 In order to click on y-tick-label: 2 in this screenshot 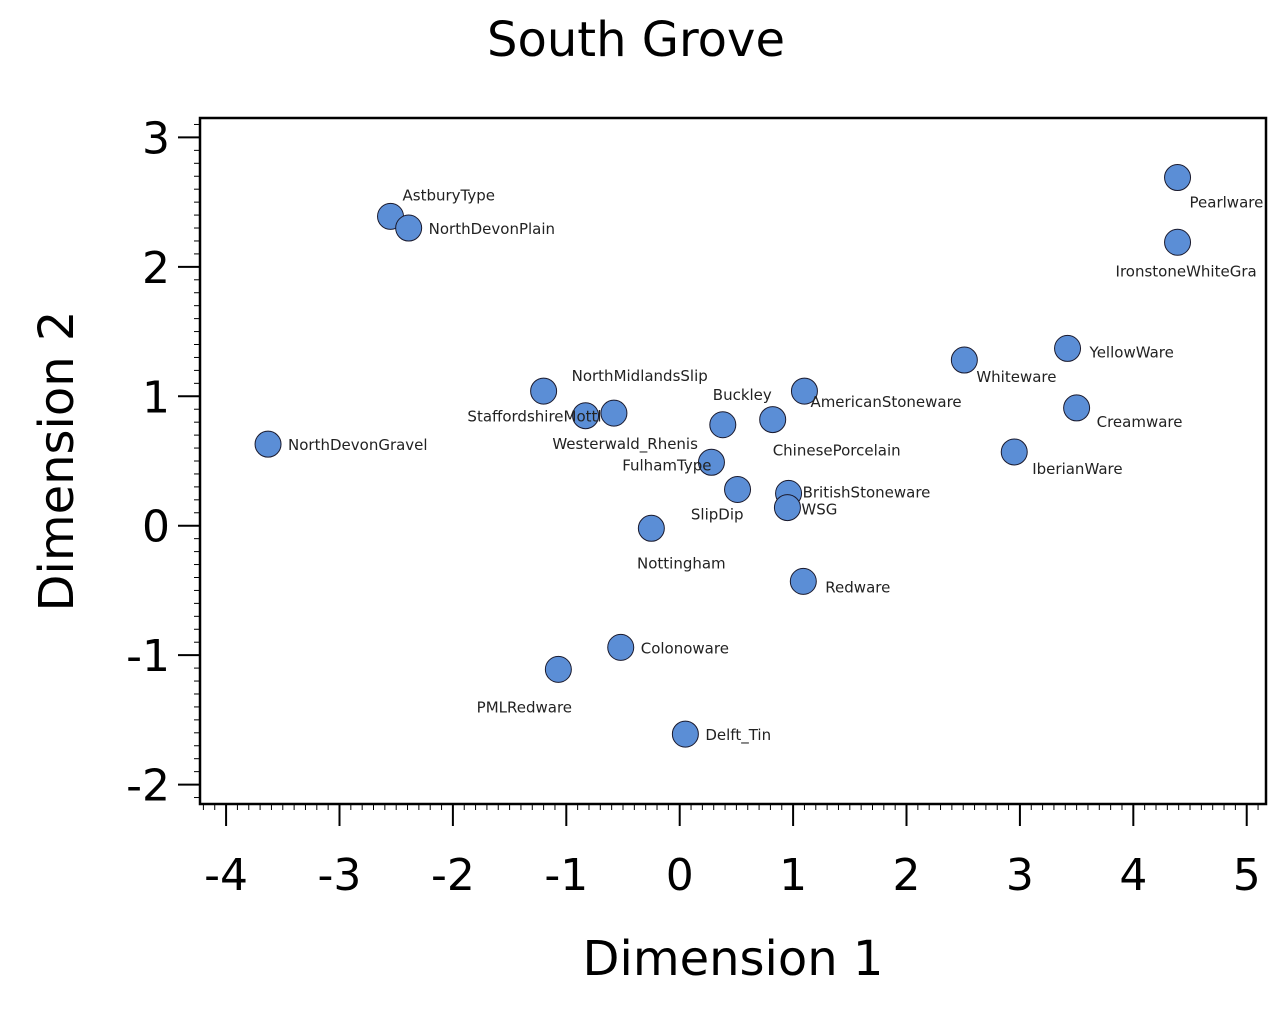, I will do `click(156, 268)`.